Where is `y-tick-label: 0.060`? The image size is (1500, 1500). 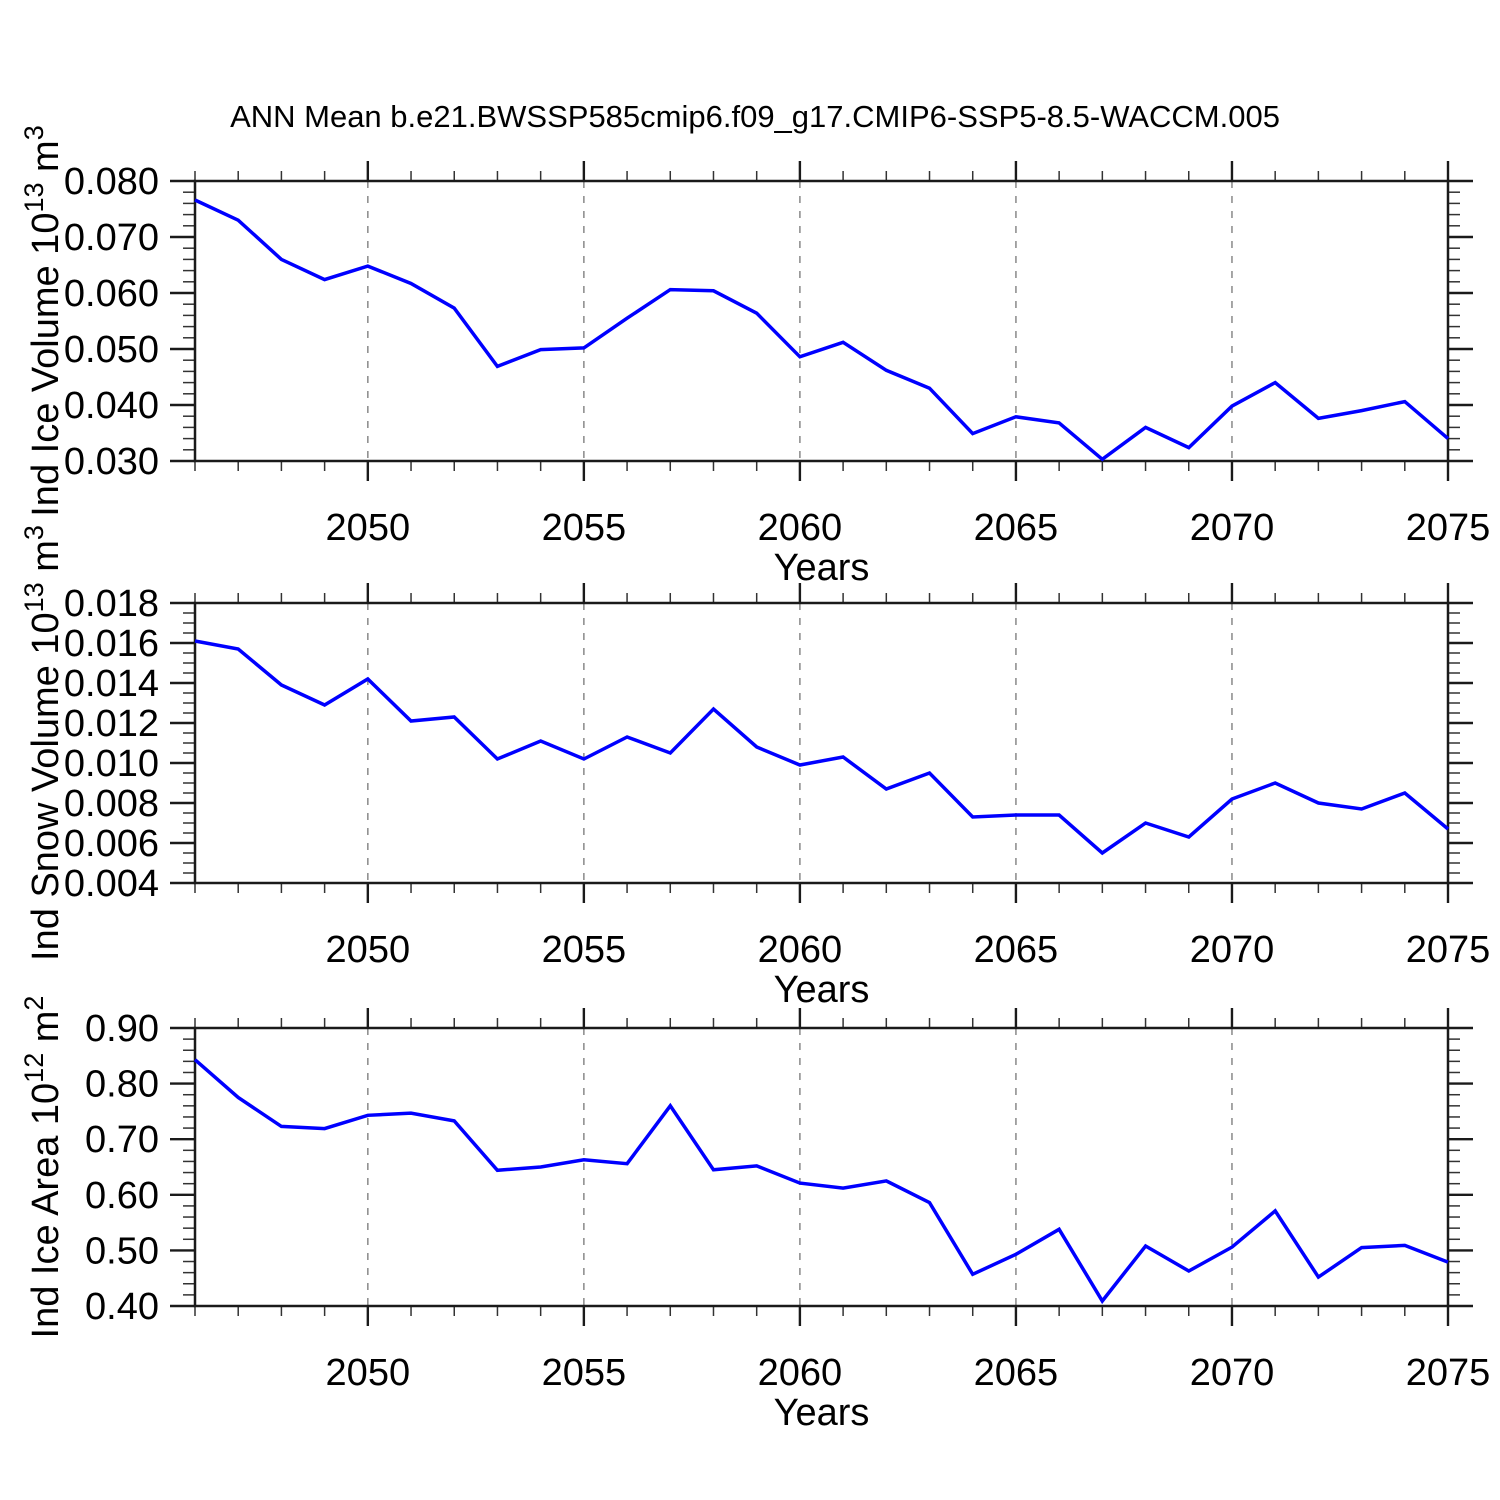 y-tick-label: 0.060 is located at coordinates (111, 294).